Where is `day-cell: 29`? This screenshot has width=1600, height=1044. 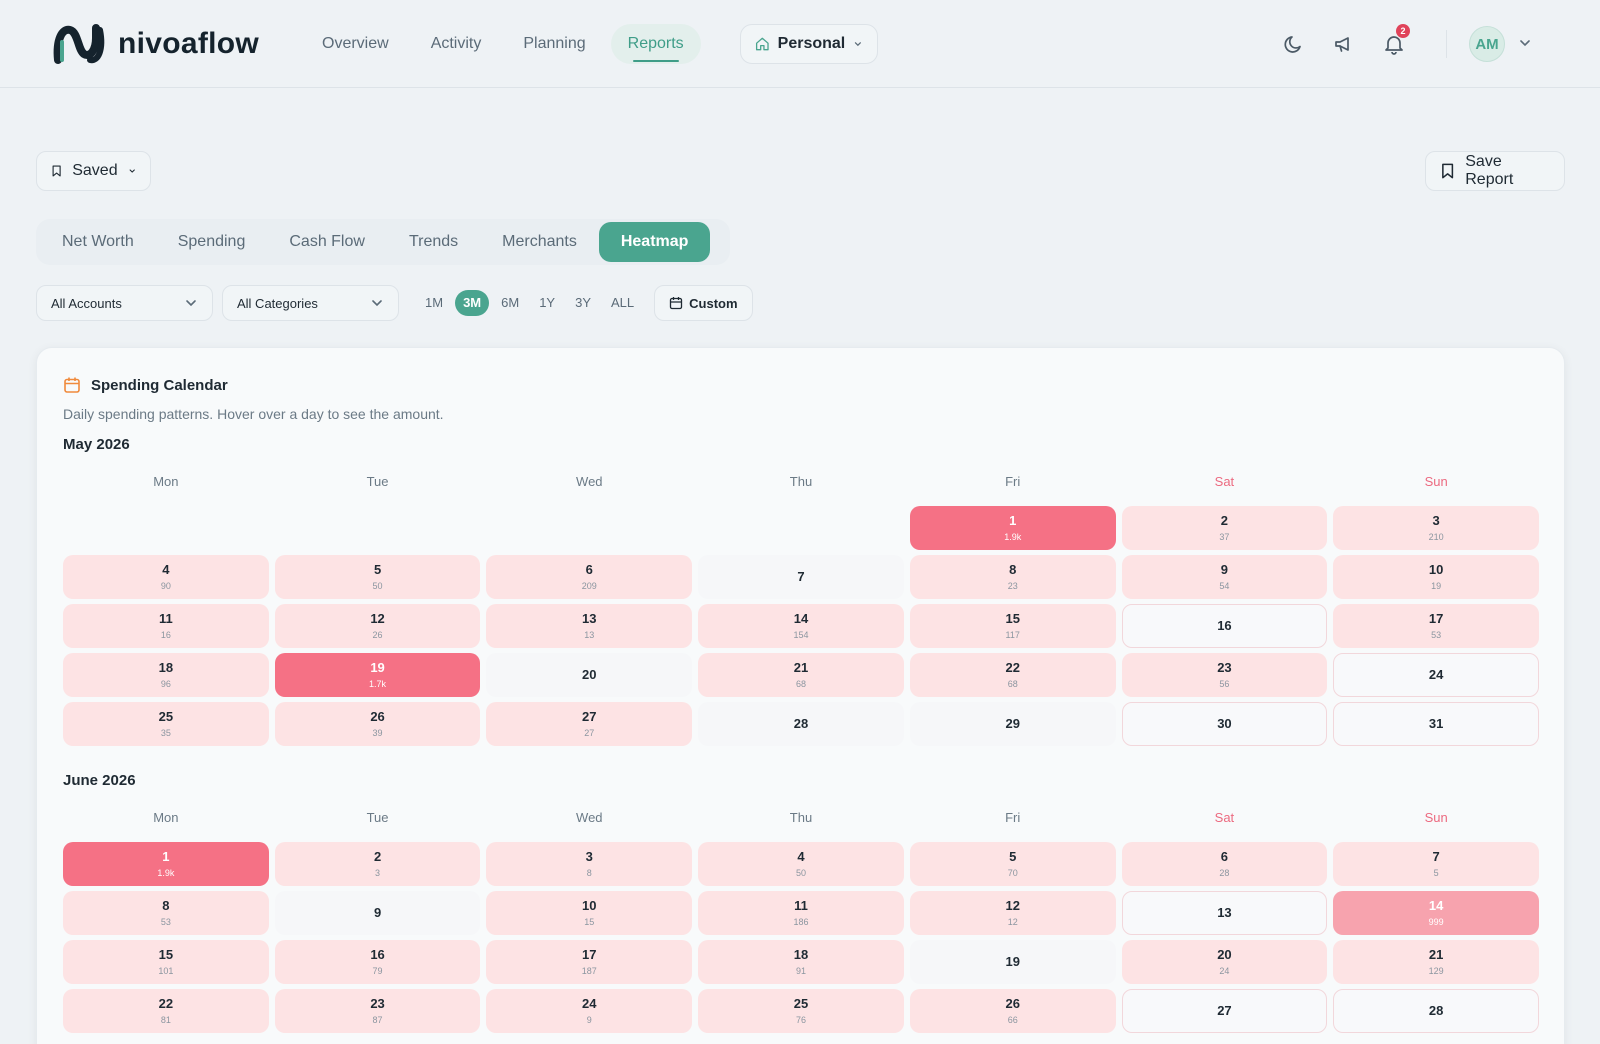
day-cell: 29 is located at coordinates (1012, 724).